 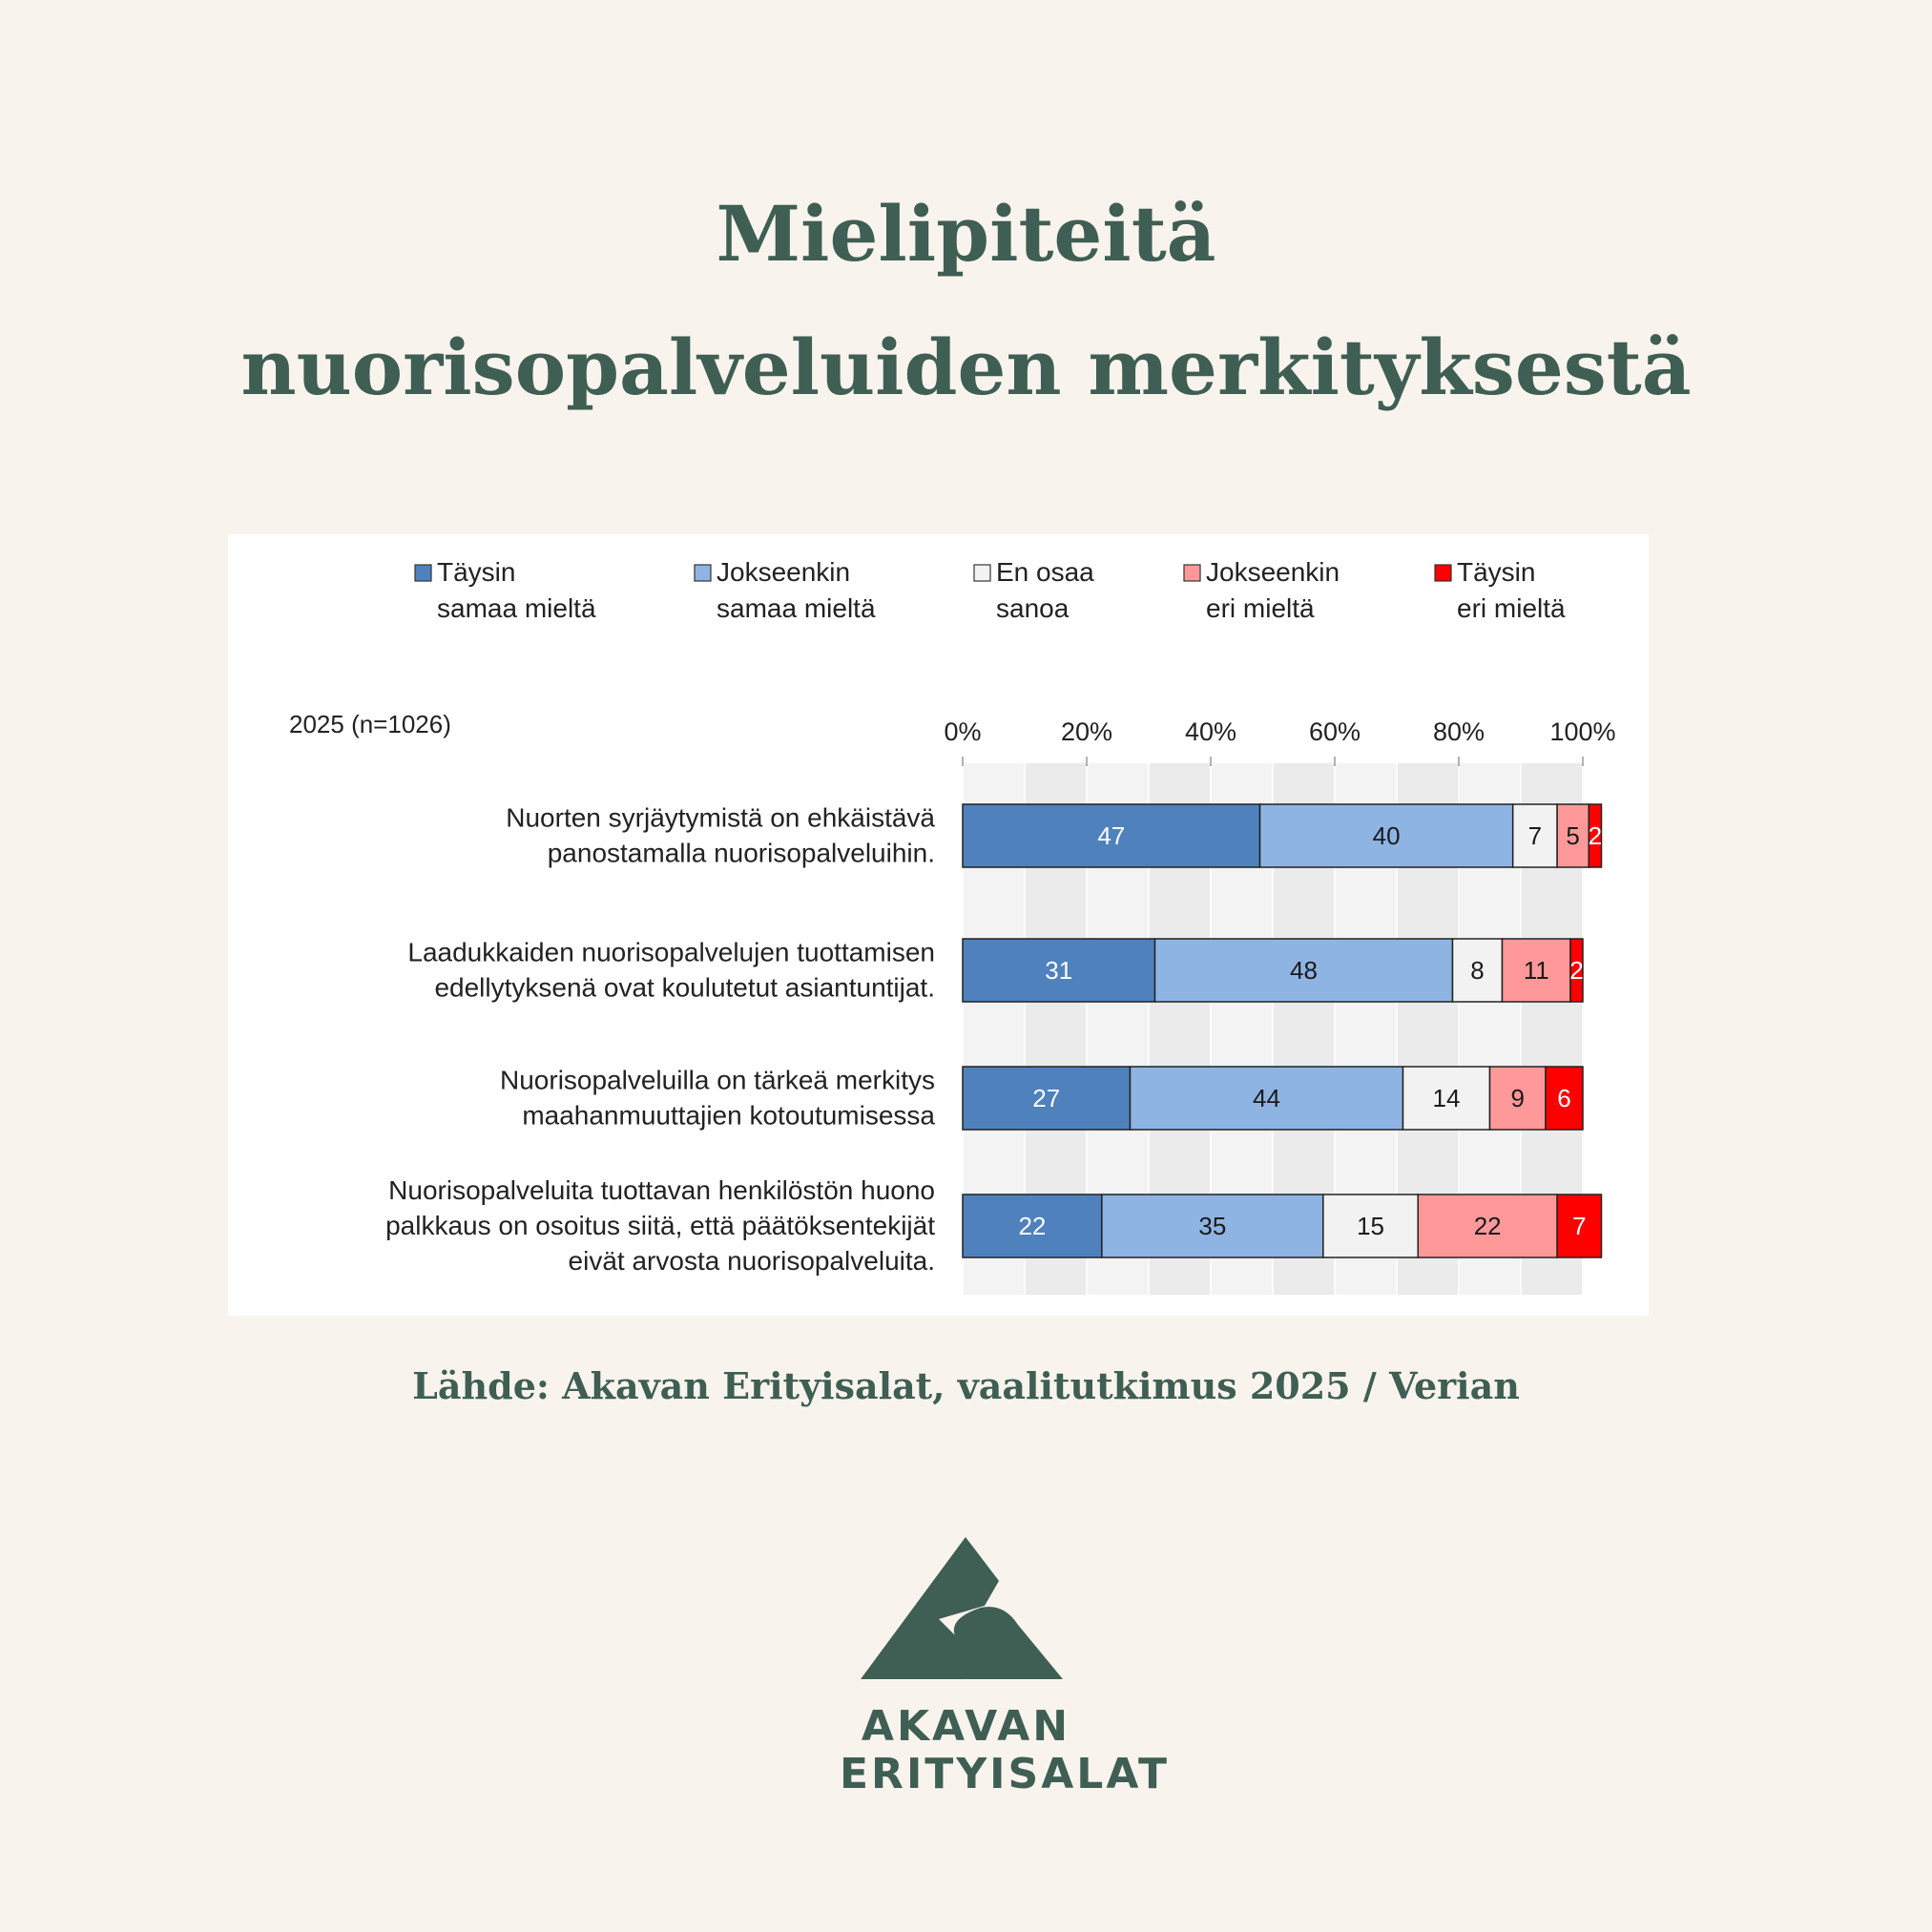 I want to click on x-tick-label: 60%, so click(x=1335, y=731).